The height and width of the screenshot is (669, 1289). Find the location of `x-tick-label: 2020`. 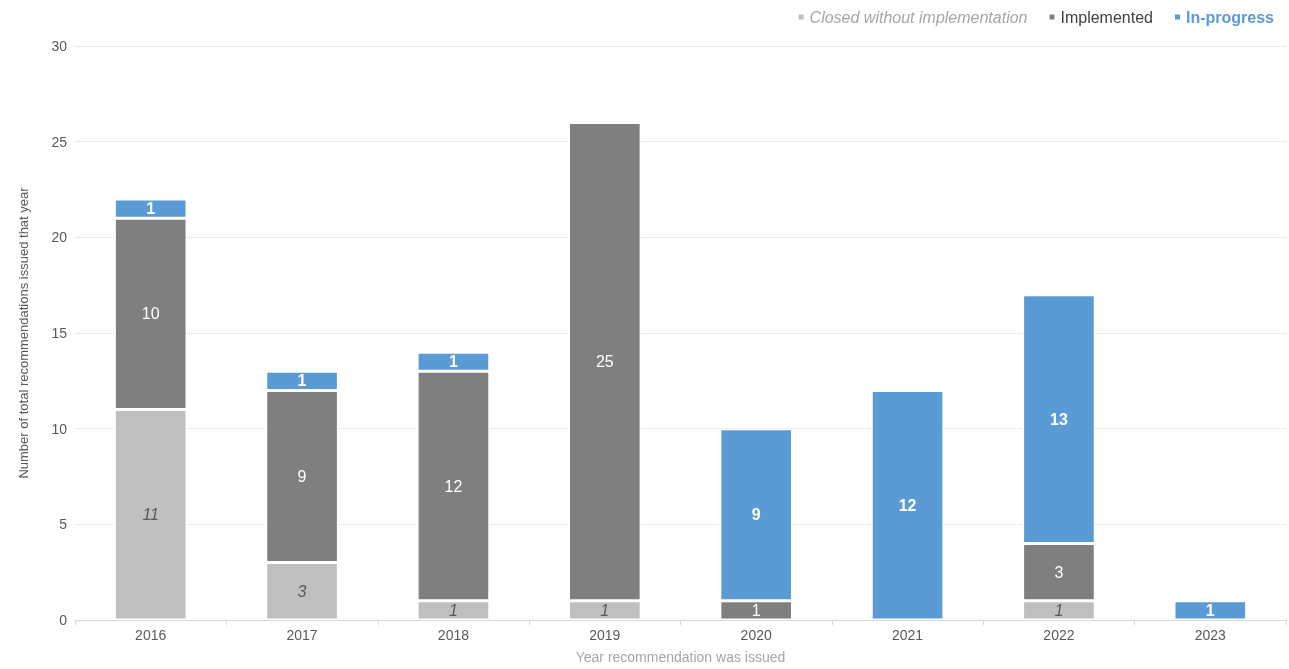

x-tick-label: 2020 is located at coordinates (756, 635).